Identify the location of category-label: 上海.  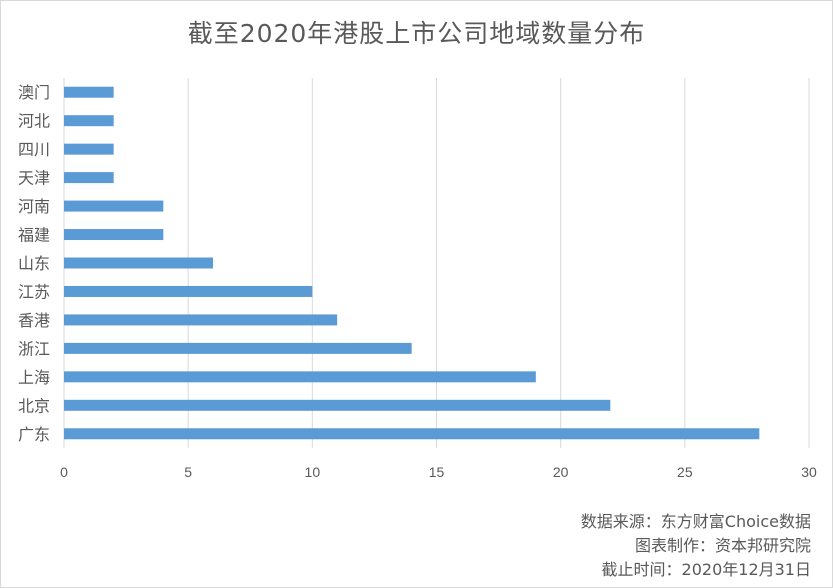
(34, 377).